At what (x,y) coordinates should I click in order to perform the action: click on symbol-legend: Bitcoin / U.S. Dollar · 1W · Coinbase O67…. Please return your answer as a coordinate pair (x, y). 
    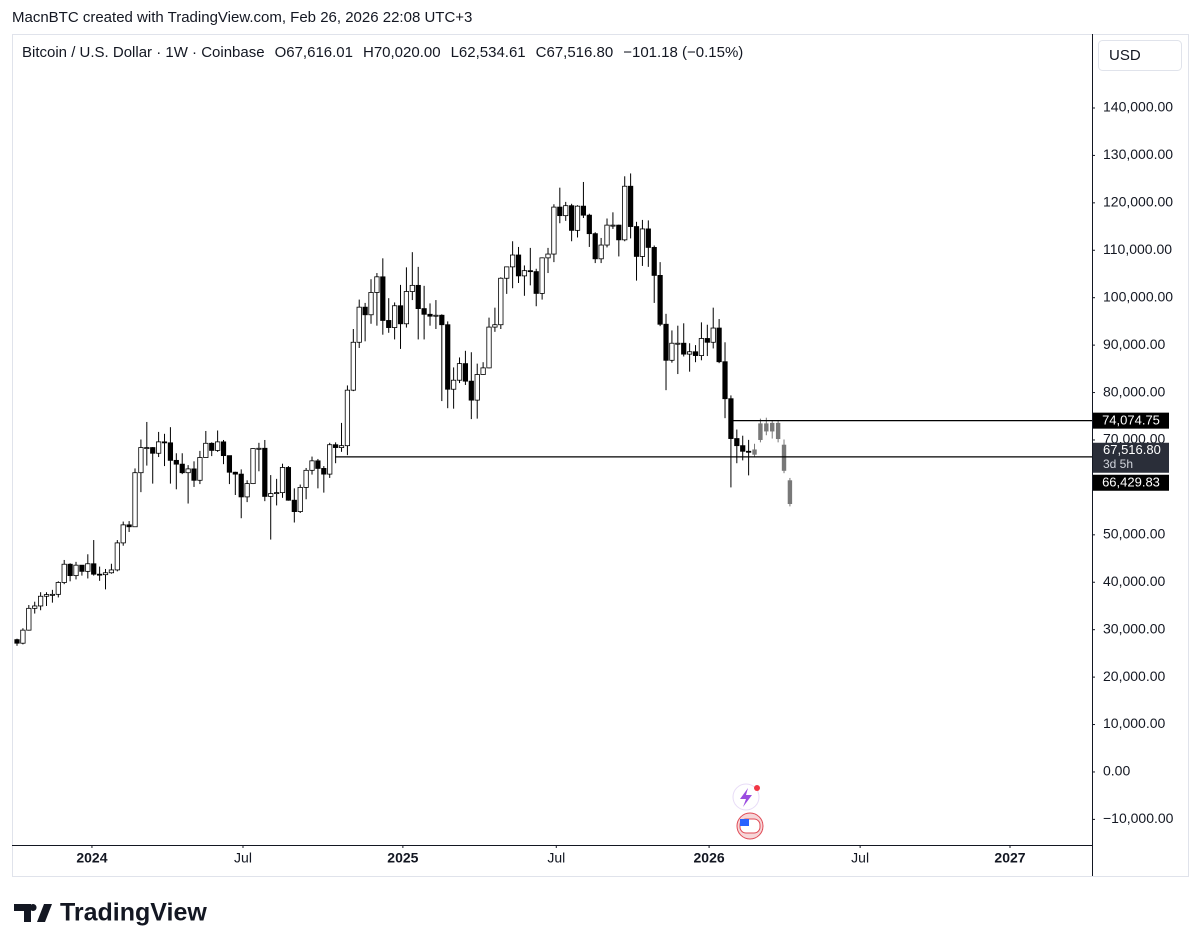
    Looking at the image, I should click on (387, 52).